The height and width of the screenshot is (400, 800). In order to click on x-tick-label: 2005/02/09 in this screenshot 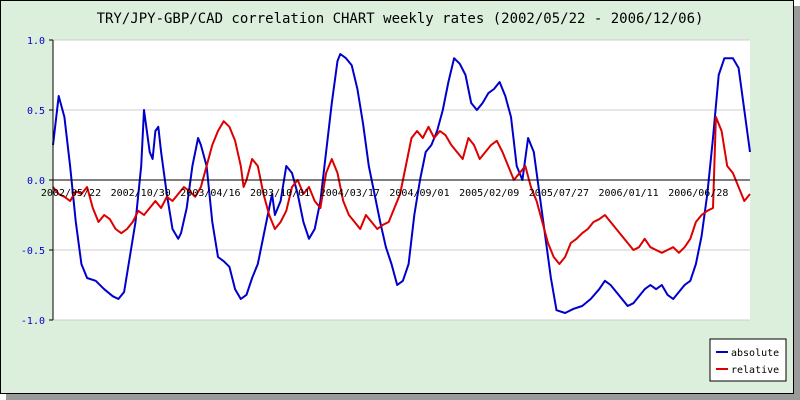, I will do `click(489, 193)`.